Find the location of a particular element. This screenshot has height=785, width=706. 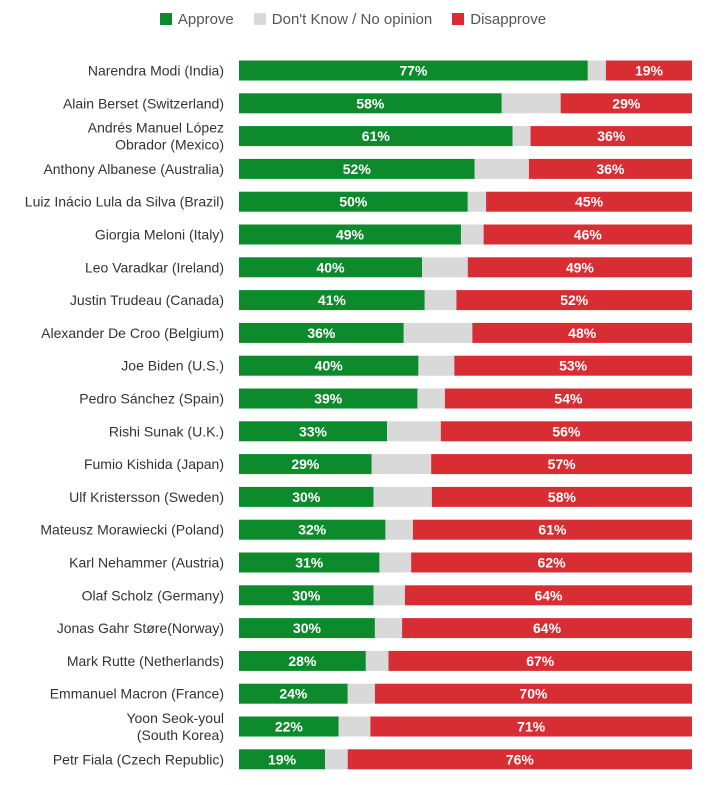

category-label: Leo Varadkar (Ireland) is located at coordinates (154, 267).